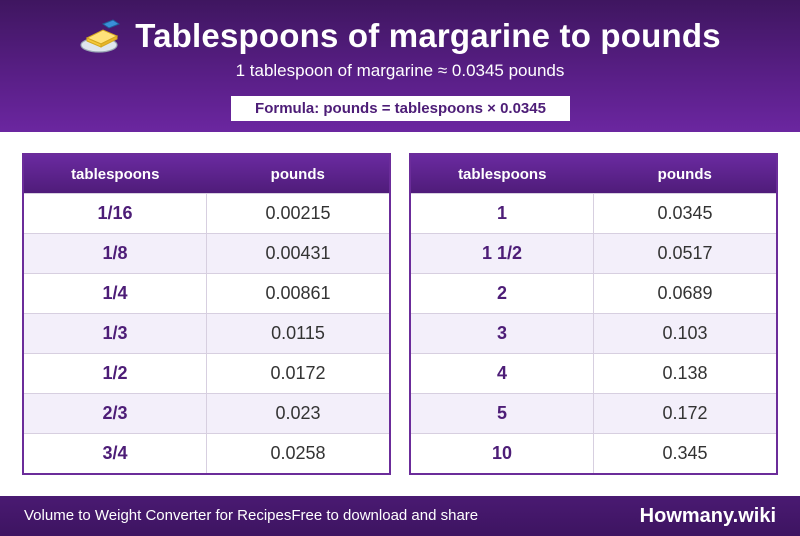  Describe the element at coordinates (685, 213) in the screenshot. I see `pounds-cell: 0.0345` at that location.